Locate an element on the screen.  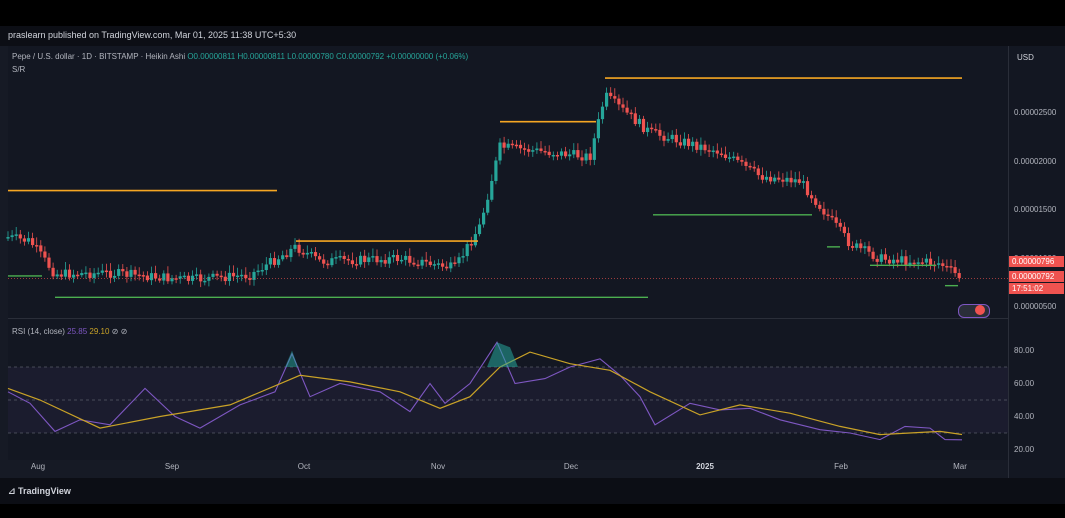
footer-bar: ⊿ TradingView is located at coordinates (532, 491).